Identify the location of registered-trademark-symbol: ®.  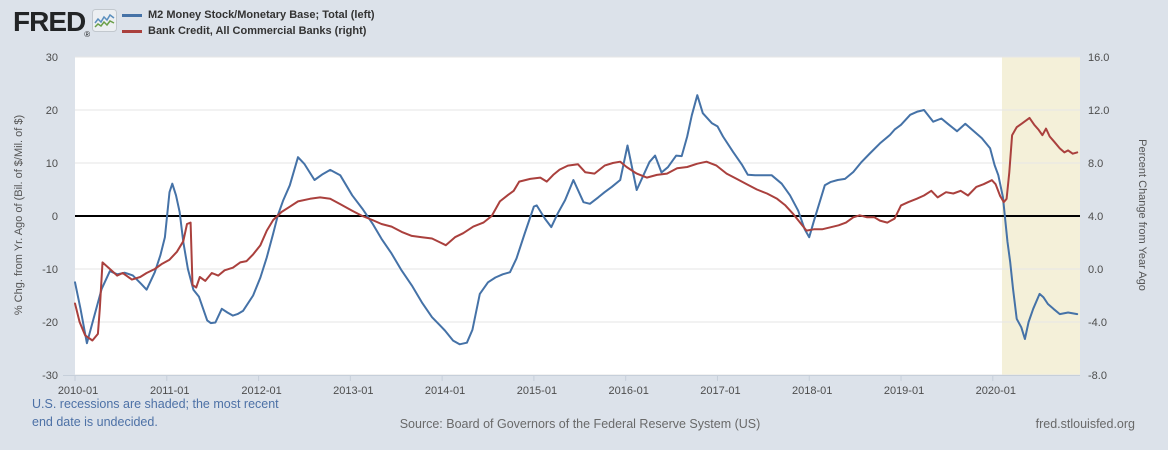
(87, 34).